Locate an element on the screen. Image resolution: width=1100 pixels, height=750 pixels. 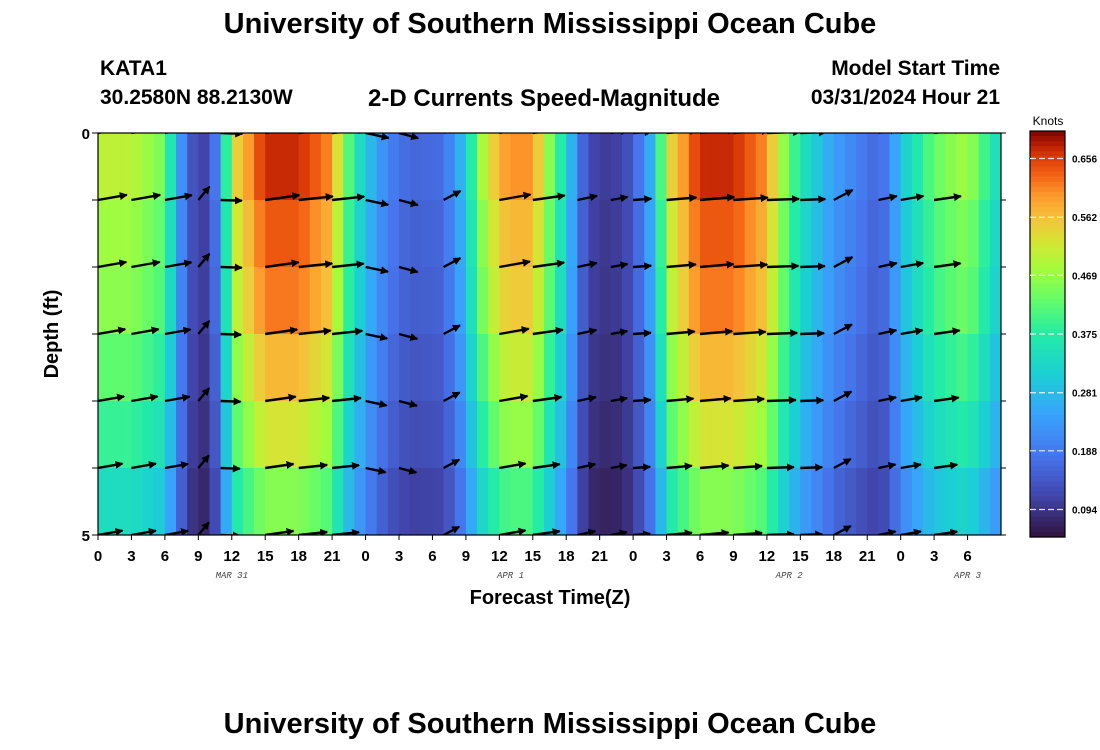
date-label: APR 1 is located at coordinates (510, 576).